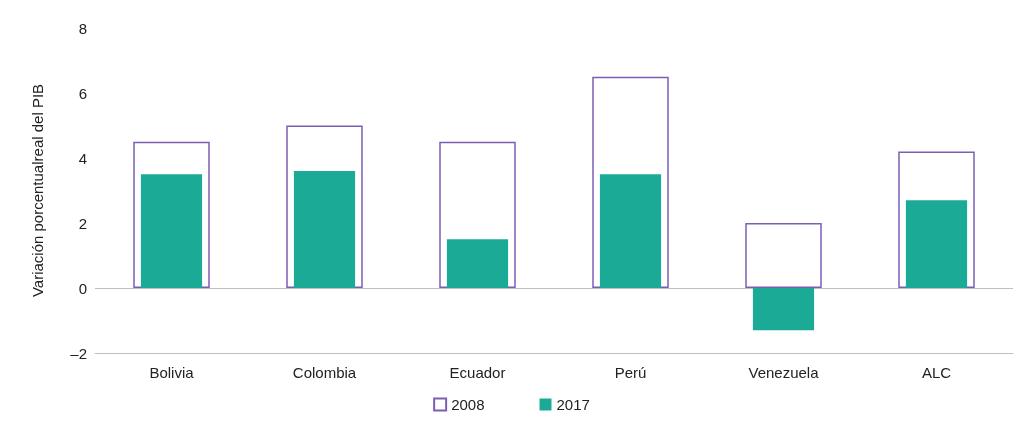 The width and height of the screenshot is (1023, 427). What do you see at coordinates (936, 372) in the screenshot?
I see `x-tick-label: ALC` at bounding box center [936, 372].